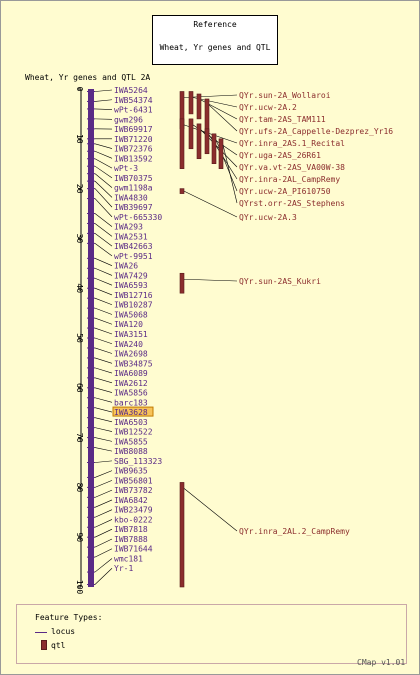 This screenshot has width=420, height=675. What do you see at coordinates (133, 519) in the screenshot?
I see `marker-label: kbo-0222` at bounding box center [133, 519].